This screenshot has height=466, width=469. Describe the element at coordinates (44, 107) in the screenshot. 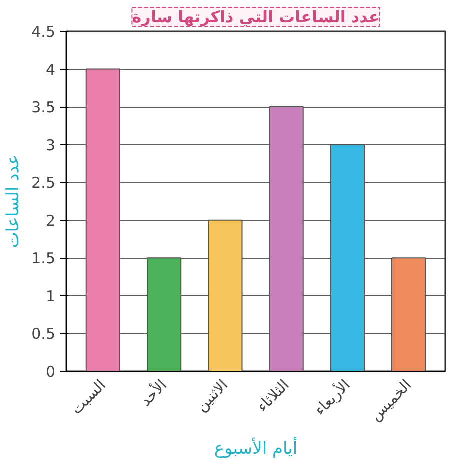

I see `y-tick-label: 3.5` at that location.